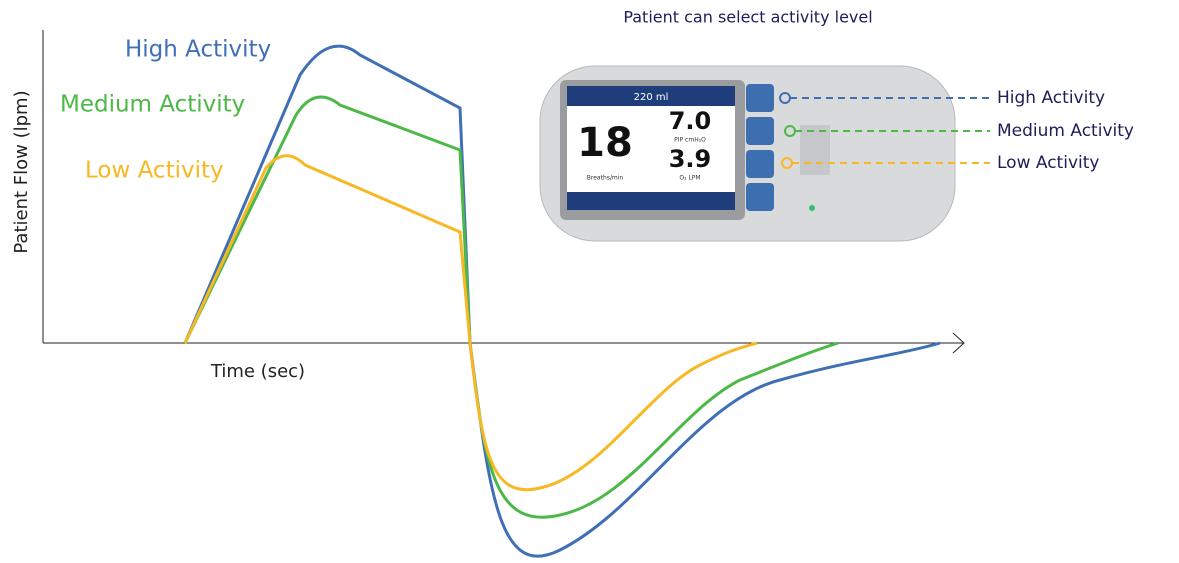  Describe the element at coordinates (815, 150) in the screenshot. I see `device-speaker` at that location.